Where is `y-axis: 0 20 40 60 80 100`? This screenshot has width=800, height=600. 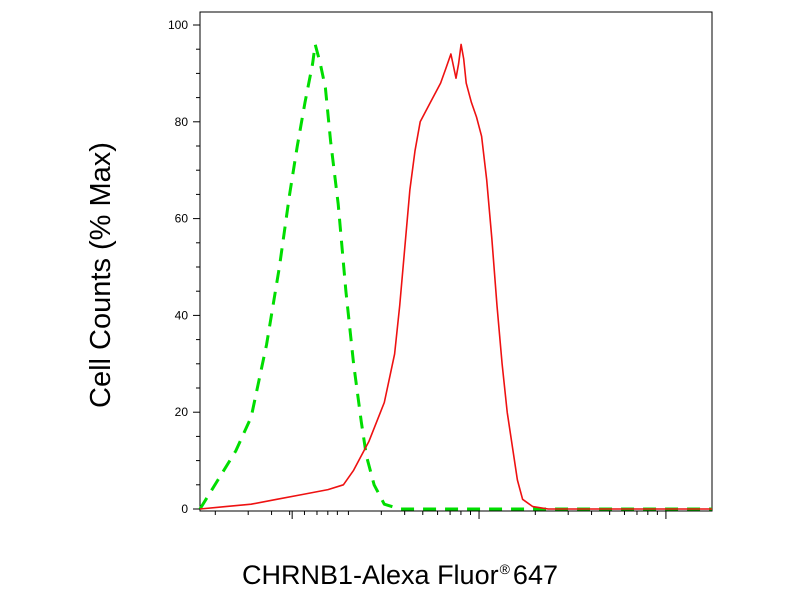 y-axis: 0 20 40 60 80 100 is located at coordinates (184, 267).